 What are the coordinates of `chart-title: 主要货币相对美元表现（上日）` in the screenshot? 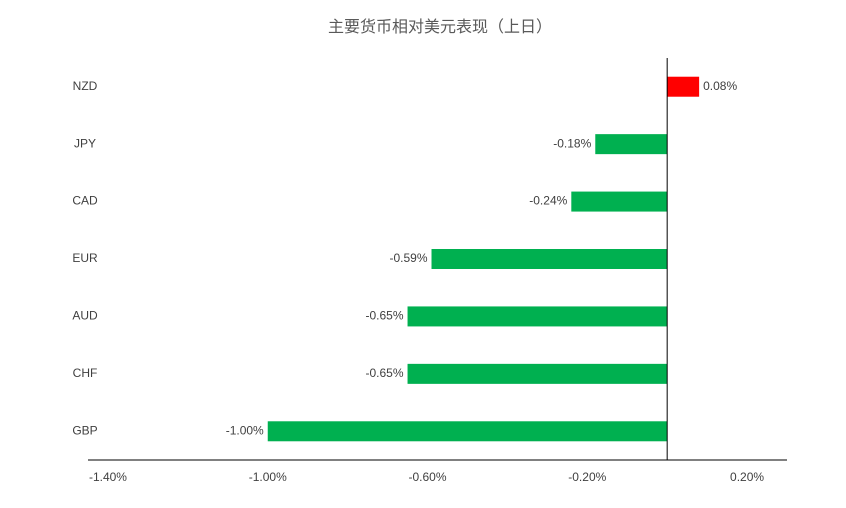 It's located at (440, 27).